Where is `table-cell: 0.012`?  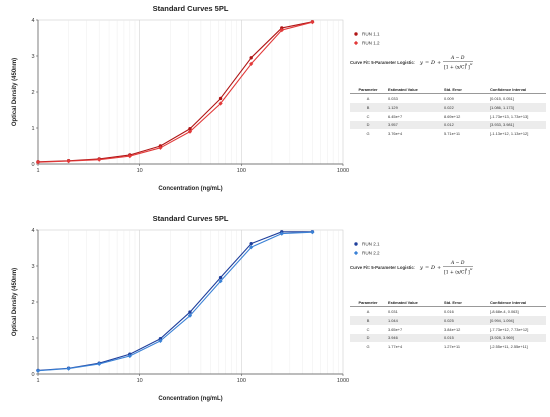
table-cell: 0.012 is located at coordinates (465, 125).